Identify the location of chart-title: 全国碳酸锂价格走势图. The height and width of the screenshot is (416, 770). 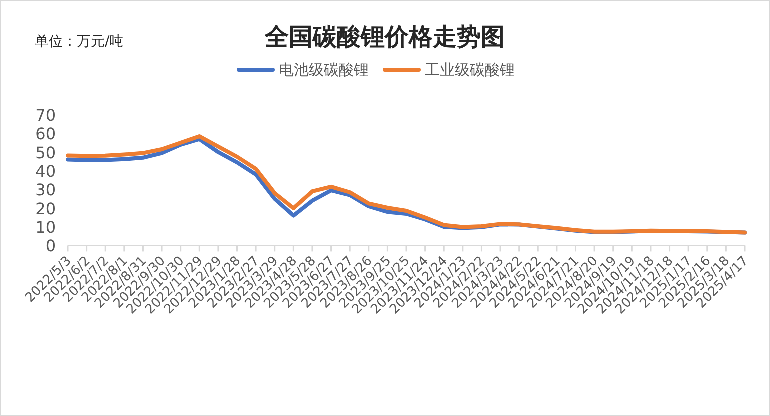
(384, 37).